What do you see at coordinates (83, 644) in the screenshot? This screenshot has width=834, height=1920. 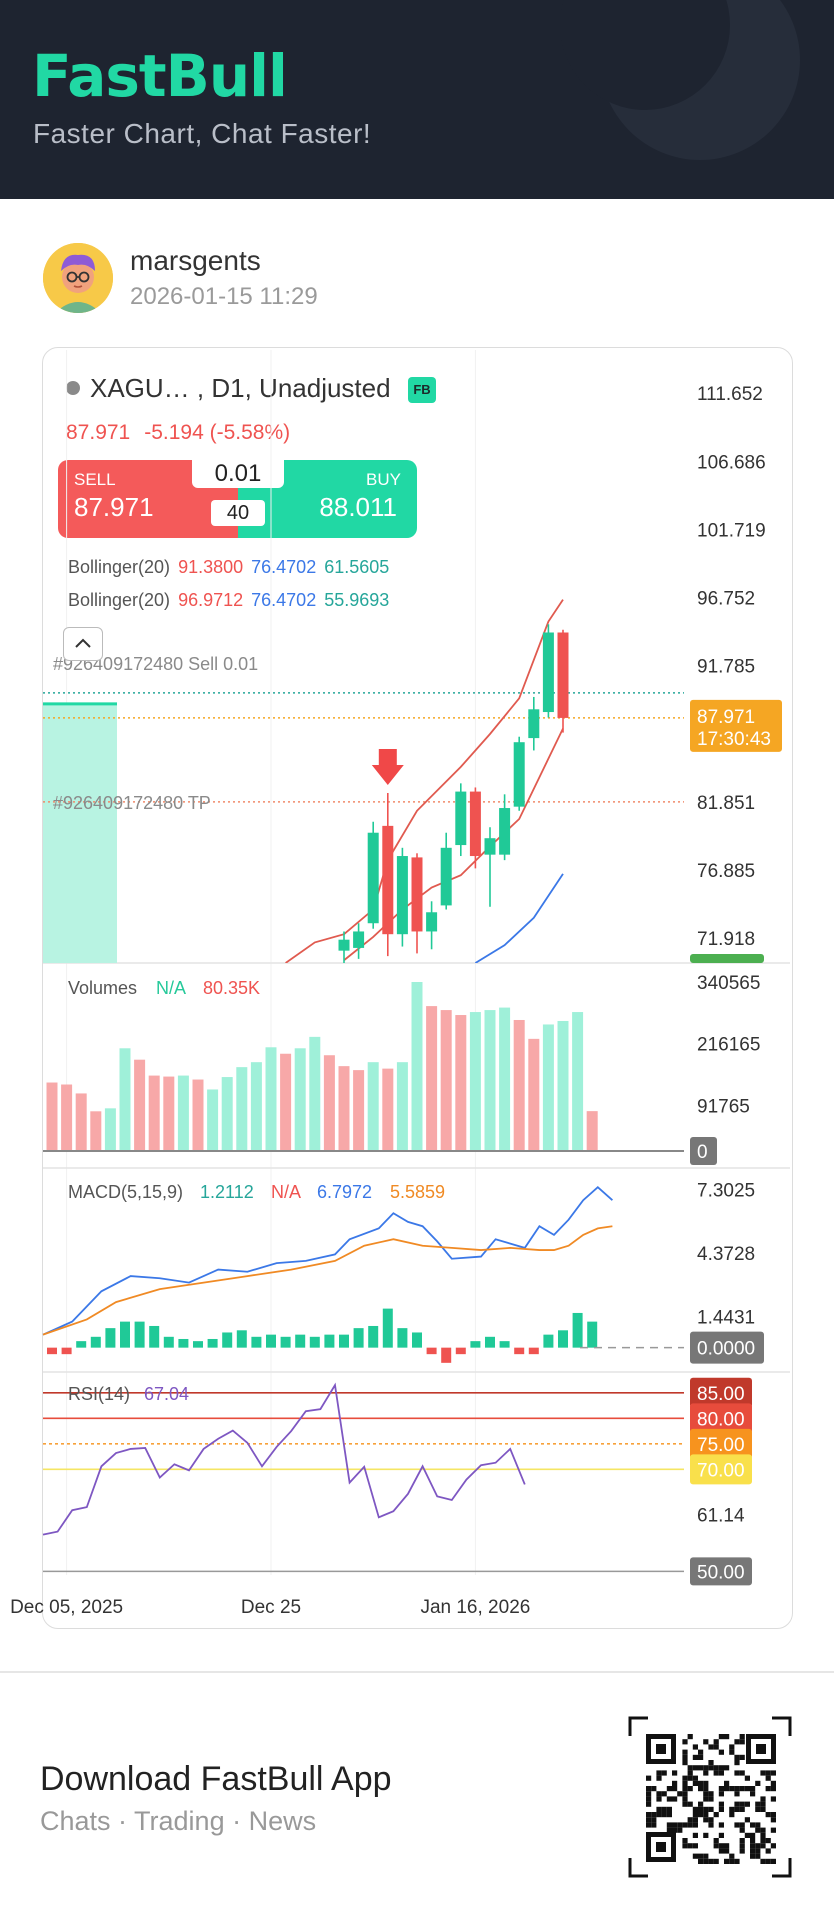 I see `collapse-button` at bounding box center [83, 644].